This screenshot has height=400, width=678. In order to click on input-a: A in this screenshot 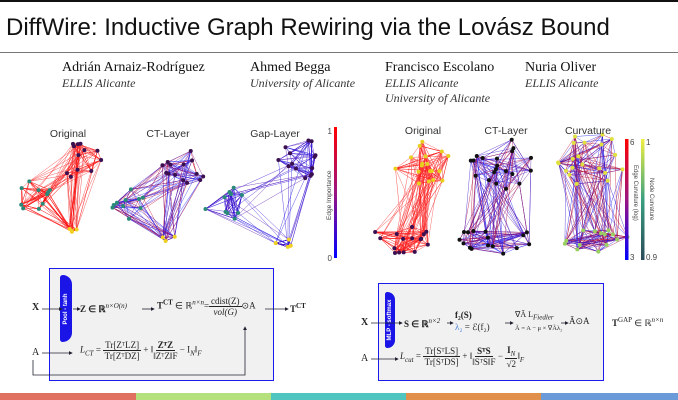, I will do `click(36, 352)`.